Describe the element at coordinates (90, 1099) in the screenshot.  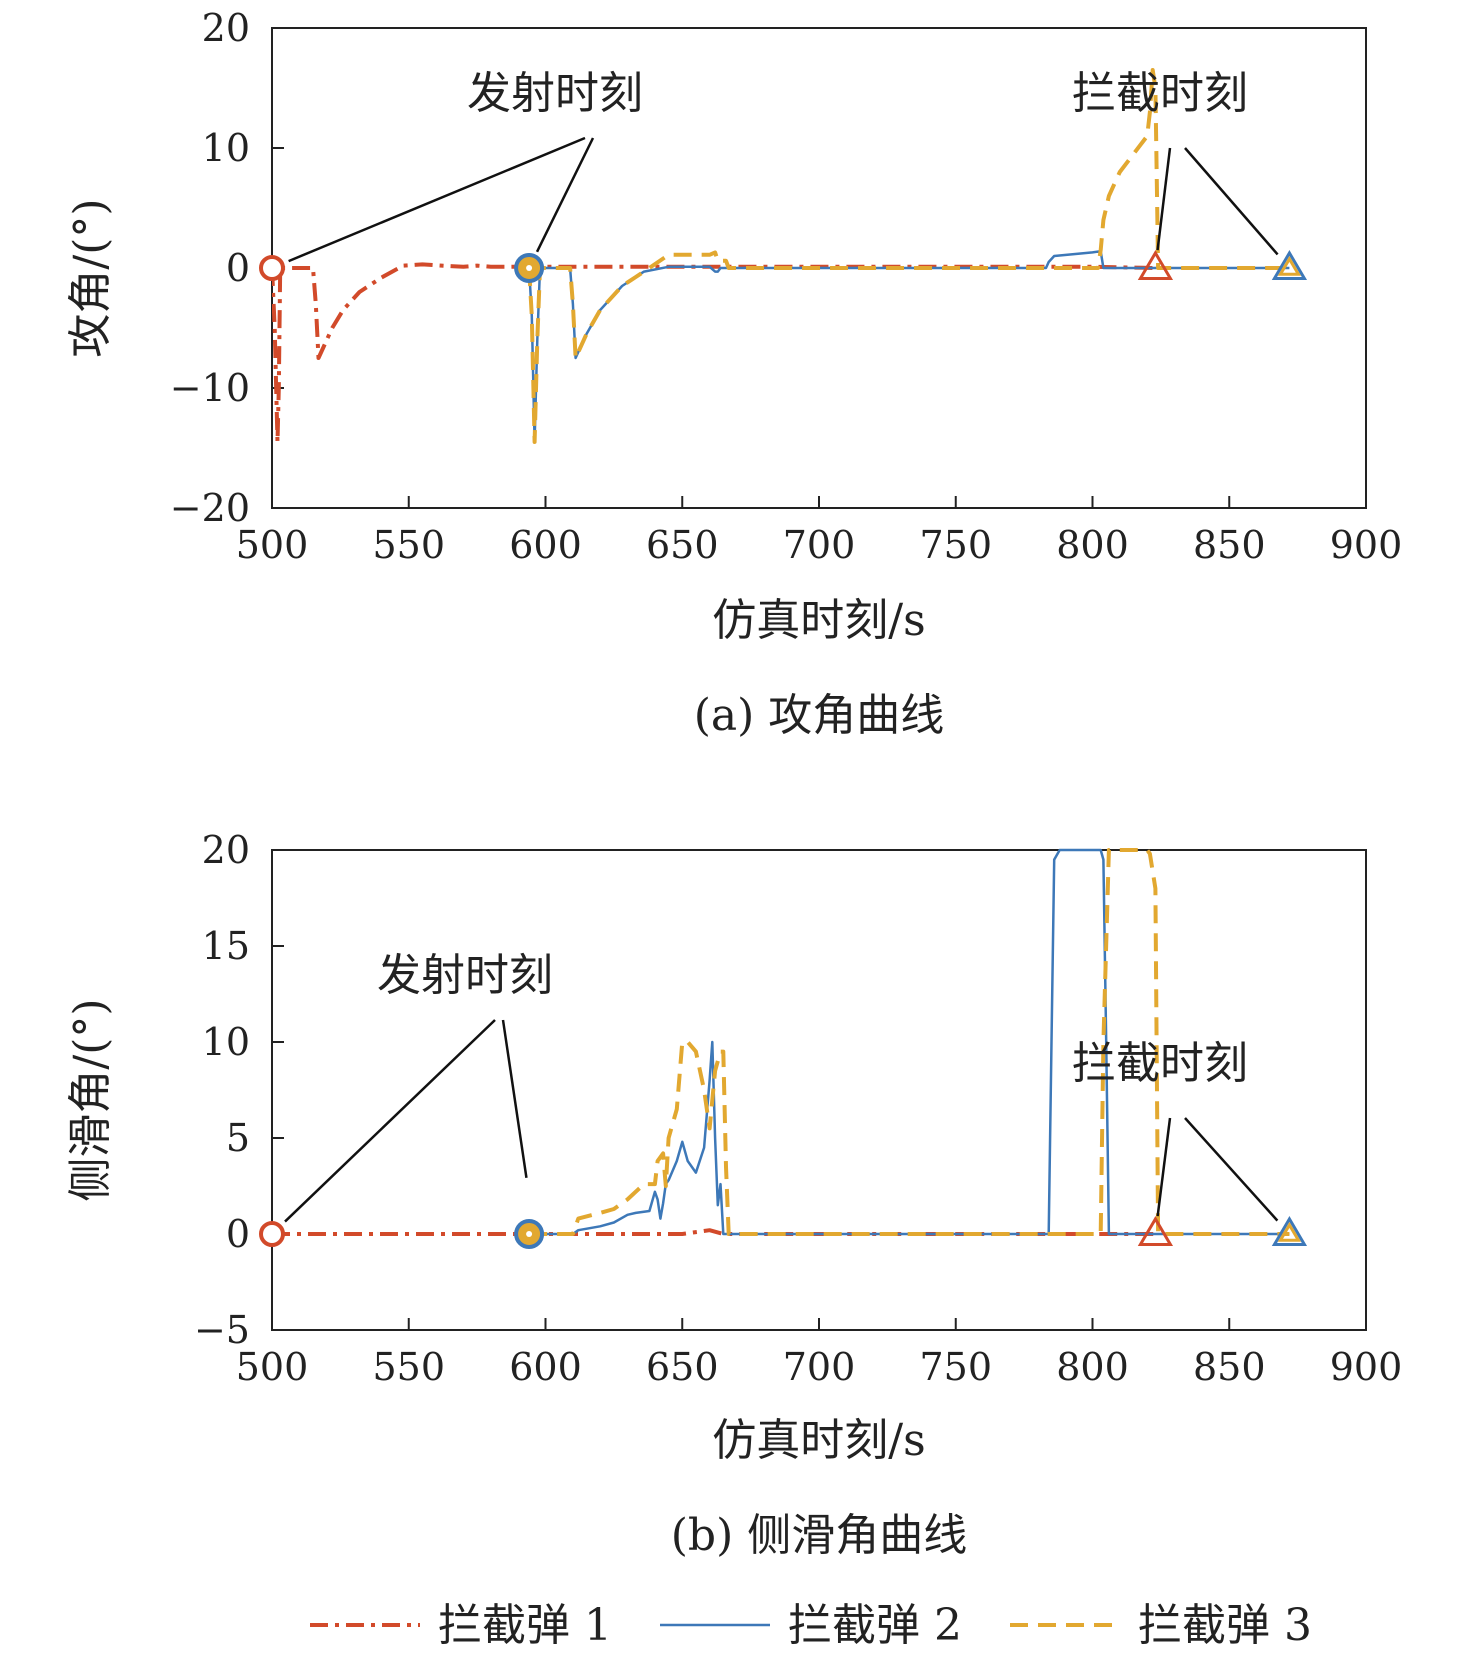
I see `y-axis-label: 侧滑角/(°)` at that location.